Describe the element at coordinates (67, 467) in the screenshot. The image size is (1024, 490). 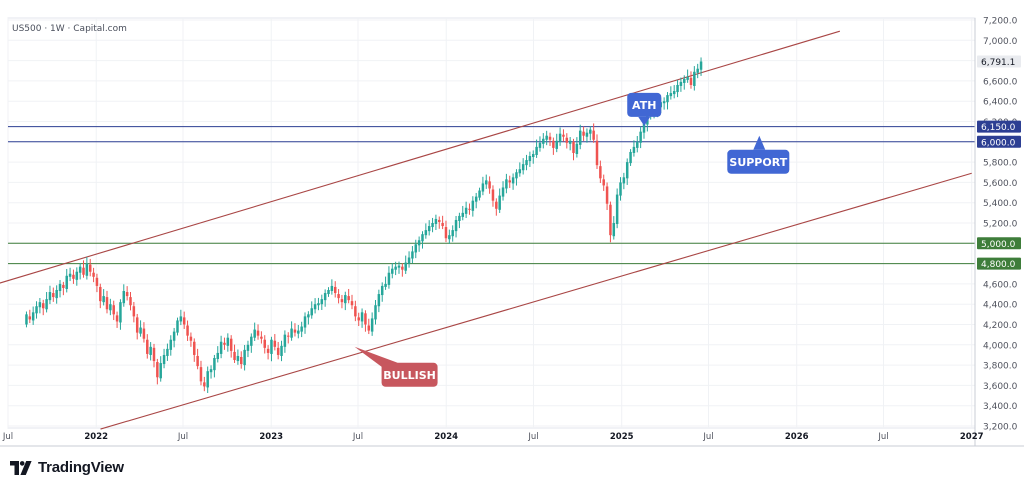
I see `tradingview-logo: TradingView` at that location.